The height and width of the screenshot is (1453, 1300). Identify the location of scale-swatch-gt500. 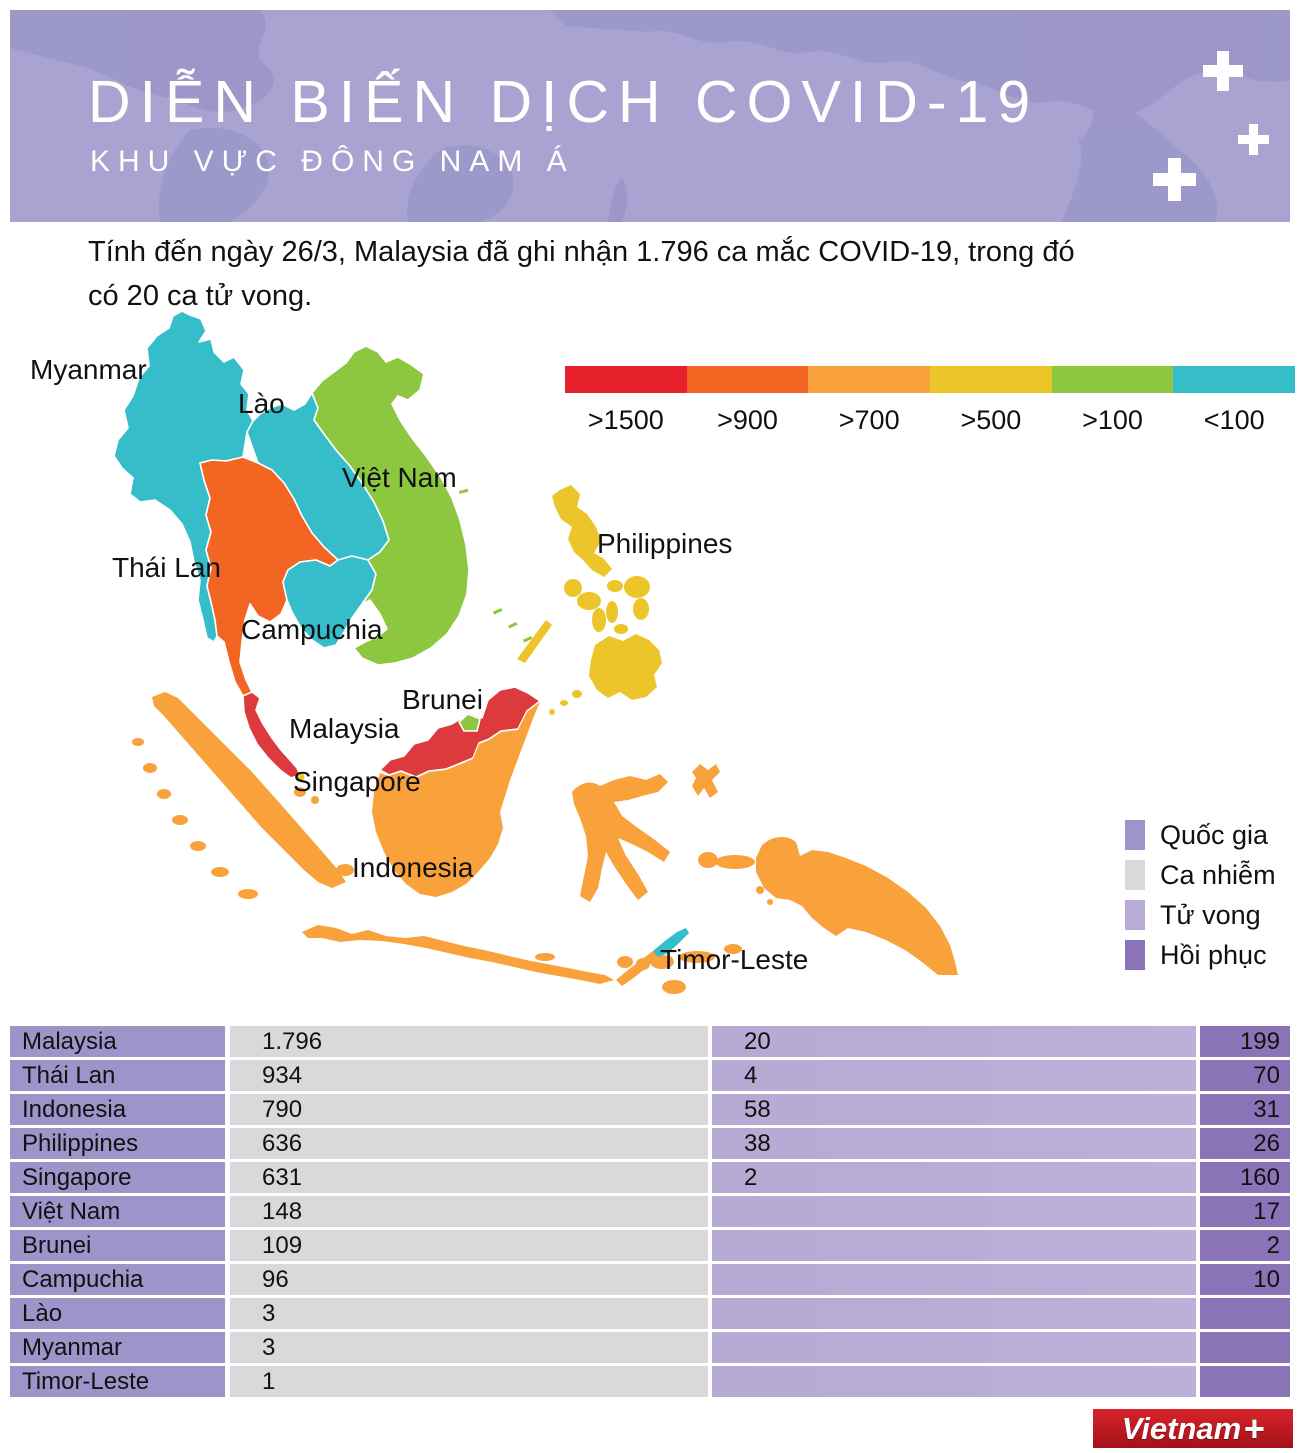
(991, 379).